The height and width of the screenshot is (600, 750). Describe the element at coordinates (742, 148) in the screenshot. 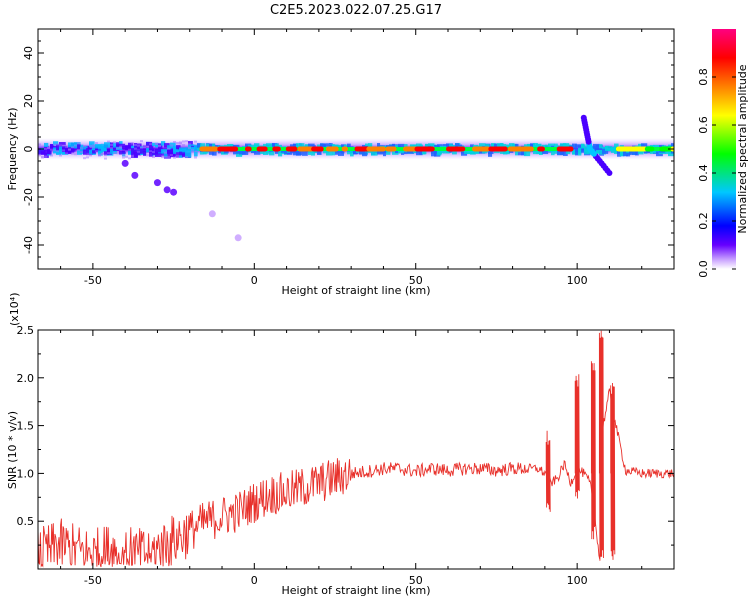

I see `colorbar-label: Normalized spectral amplitude` at that location.